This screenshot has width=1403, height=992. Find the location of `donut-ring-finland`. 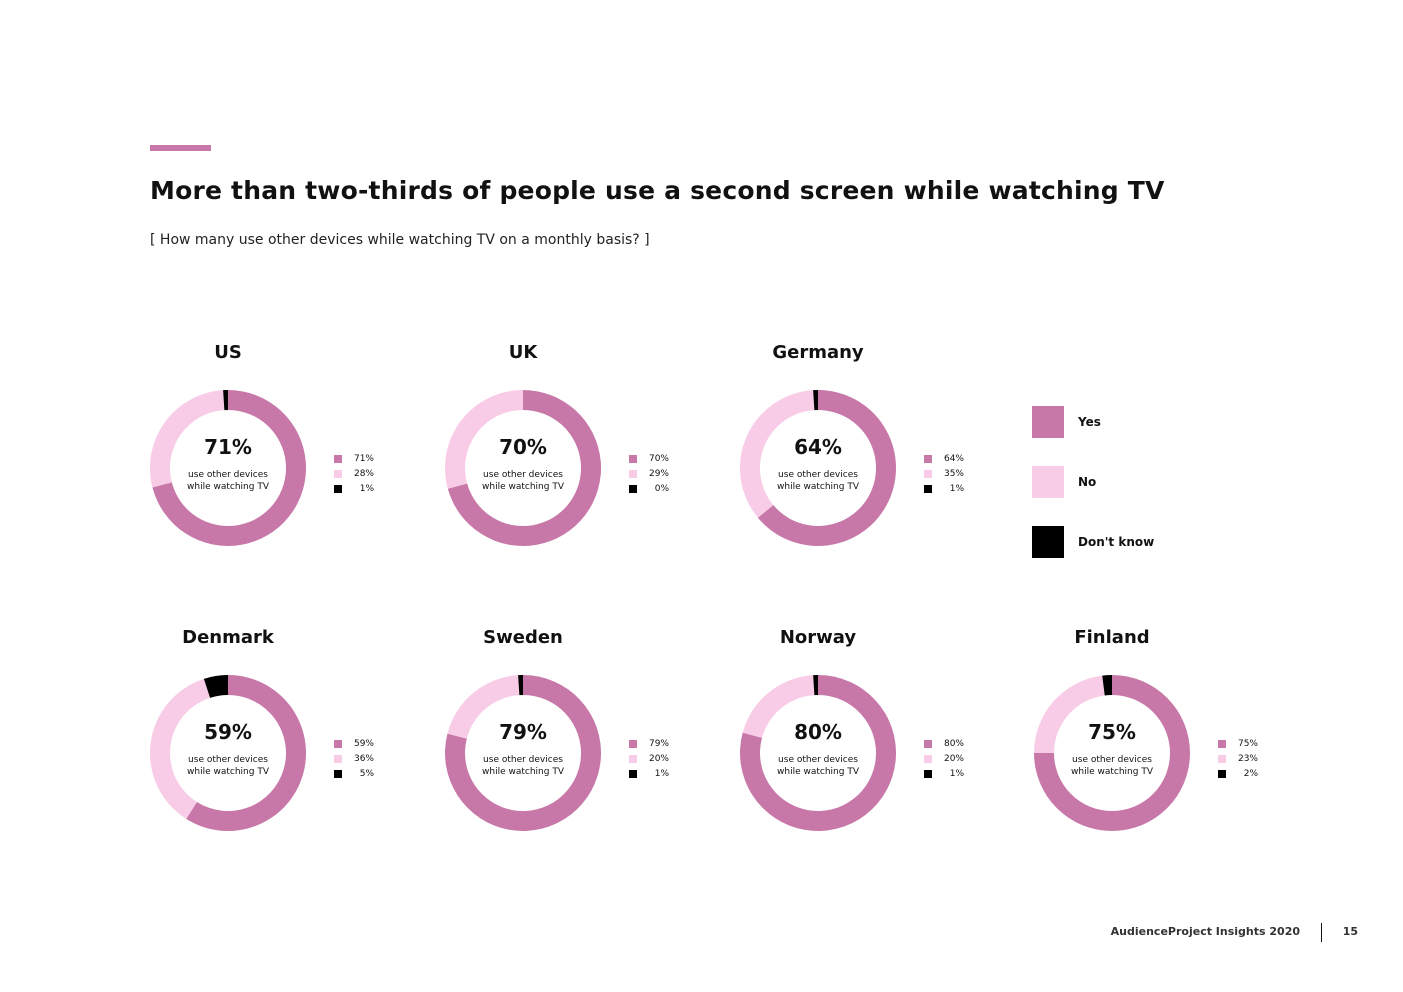

donut-ring-finland is located at coordinates (1112, 753).